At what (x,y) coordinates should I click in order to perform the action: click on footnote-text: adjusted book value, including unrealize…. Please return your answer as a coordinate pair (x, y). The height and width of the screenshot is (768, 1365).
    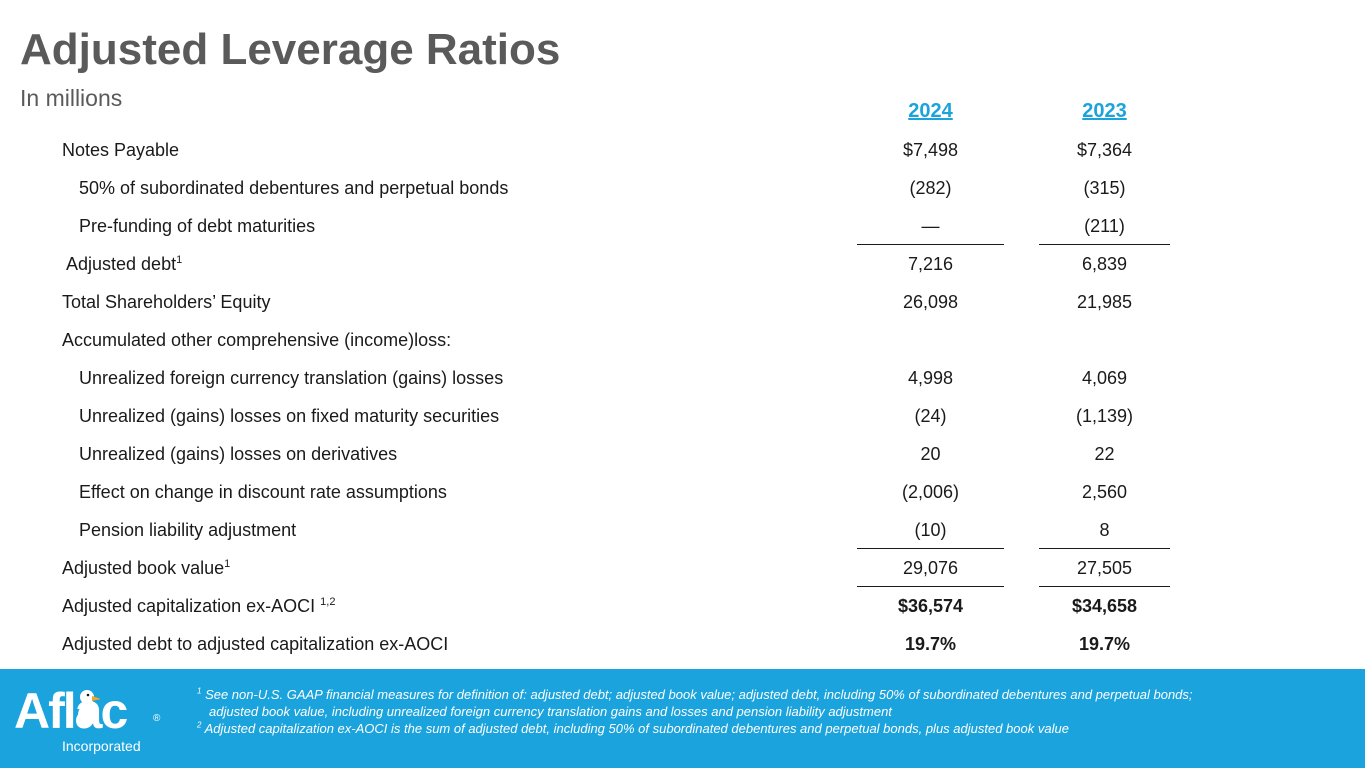
    Looking at the image, I should click on (550, 711).